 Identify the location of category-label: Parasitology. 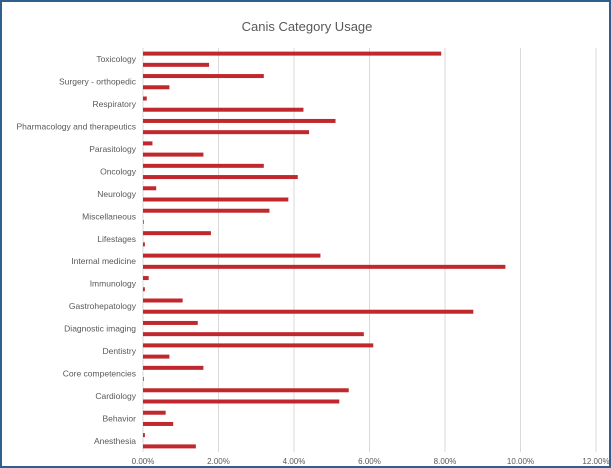
(113, 149).